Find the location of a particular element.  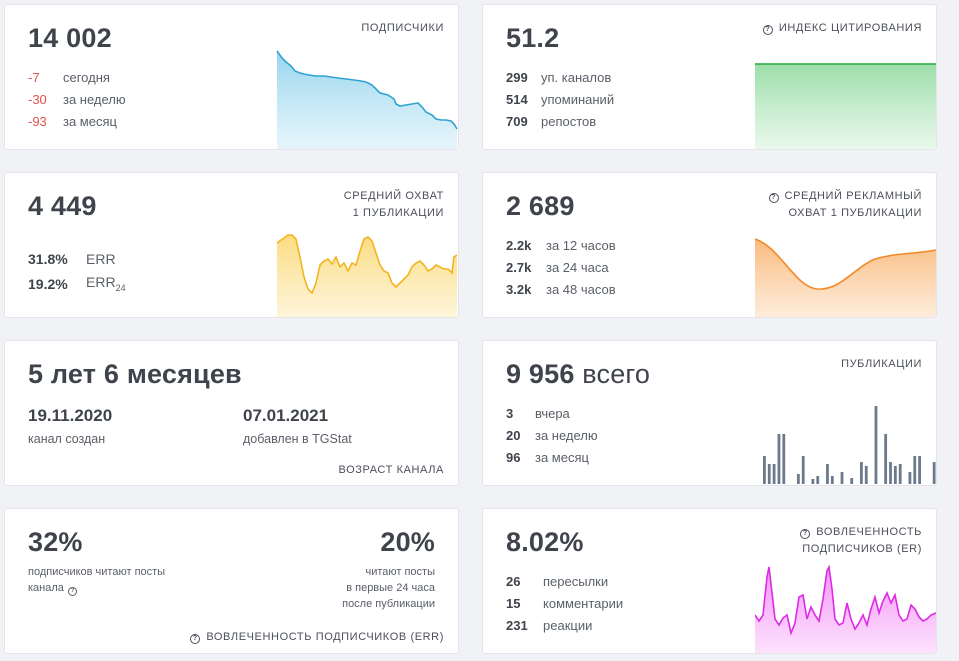

citation-index-value: 51.2 is located at coordinates (533, 38).